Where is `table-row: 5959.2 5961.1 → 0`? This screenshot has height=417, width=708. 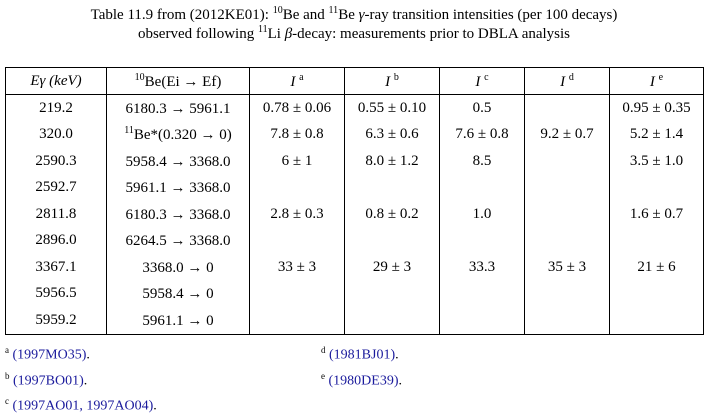
table-row: 5959.2 5961.1 → 0 is located at coordinates (354, 321).